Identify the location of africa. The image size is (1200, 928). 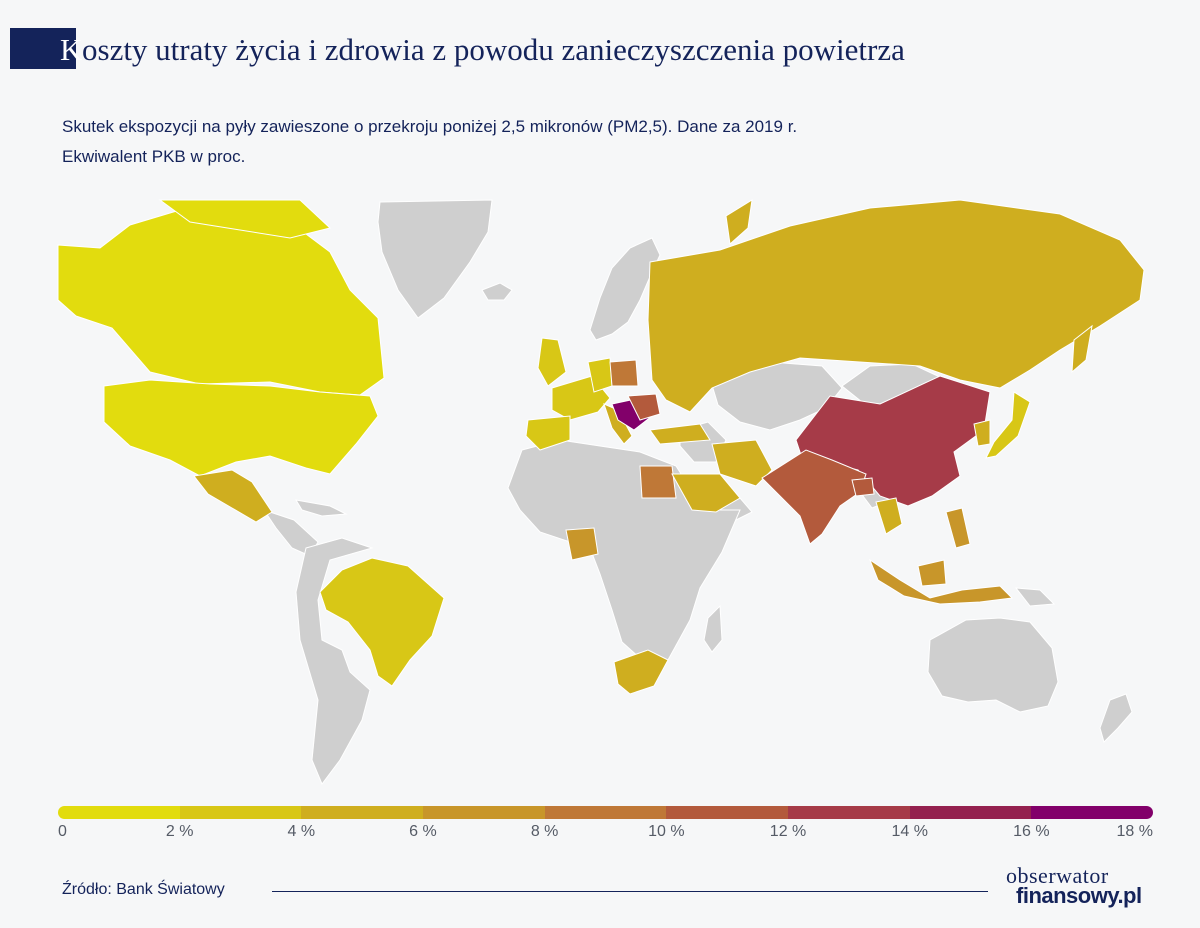
(624, 550).